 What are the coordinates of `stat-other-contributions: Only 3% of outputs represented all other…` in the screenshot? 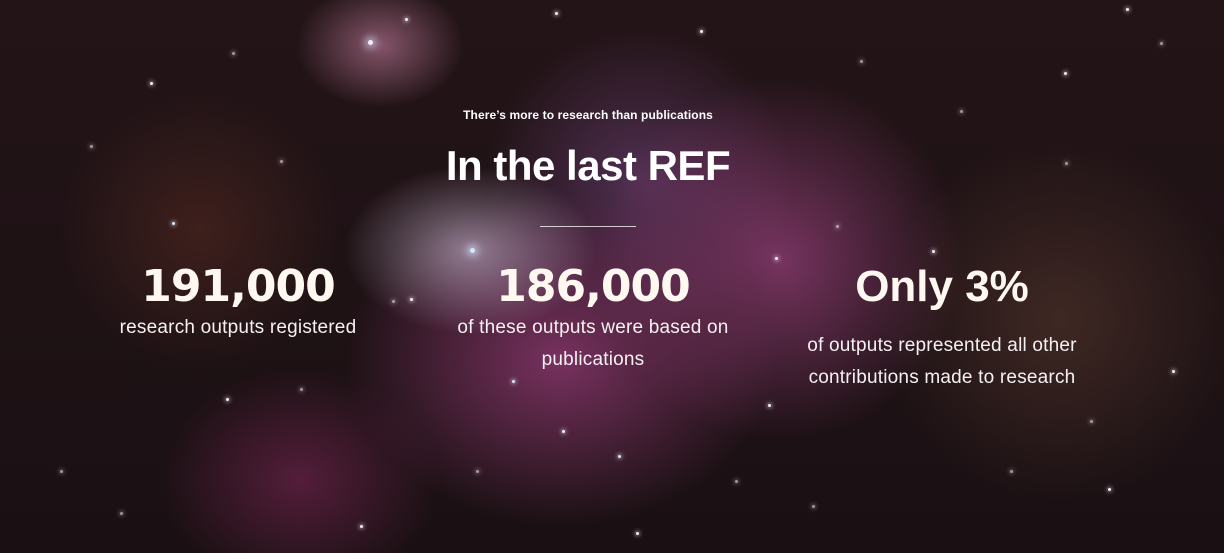 It's located at (942, 328).